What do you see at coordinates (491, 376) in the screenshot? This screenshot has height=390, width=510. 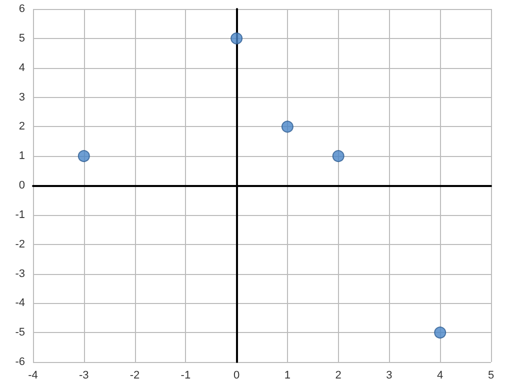 I see `x-tick-label: 5` at bounding box center [491, 376].